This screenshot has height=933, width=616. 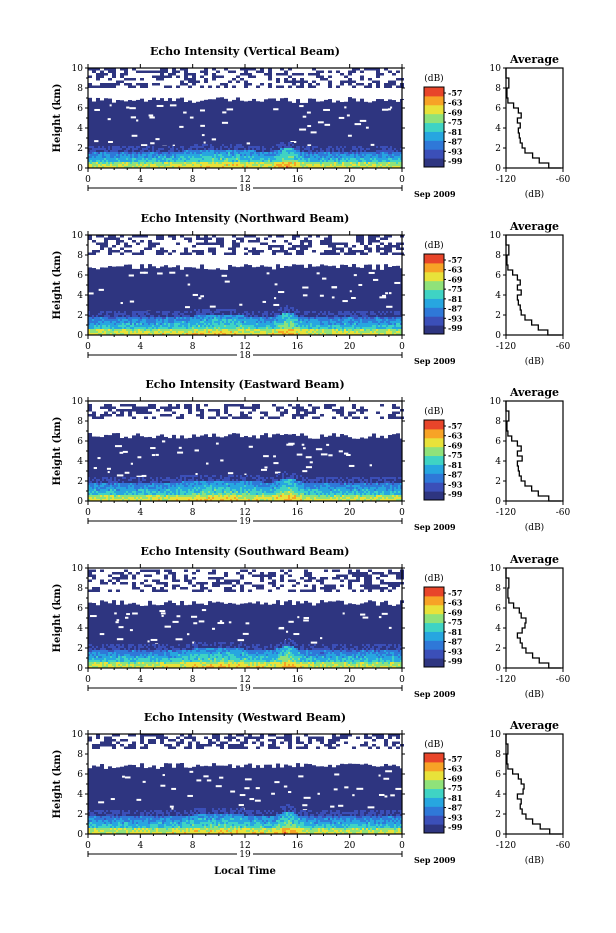 What do you see at coordinates (455, 289) in the screenshot?
I see `colorbar-tick-label: -75` at bounding box center [455, 289].